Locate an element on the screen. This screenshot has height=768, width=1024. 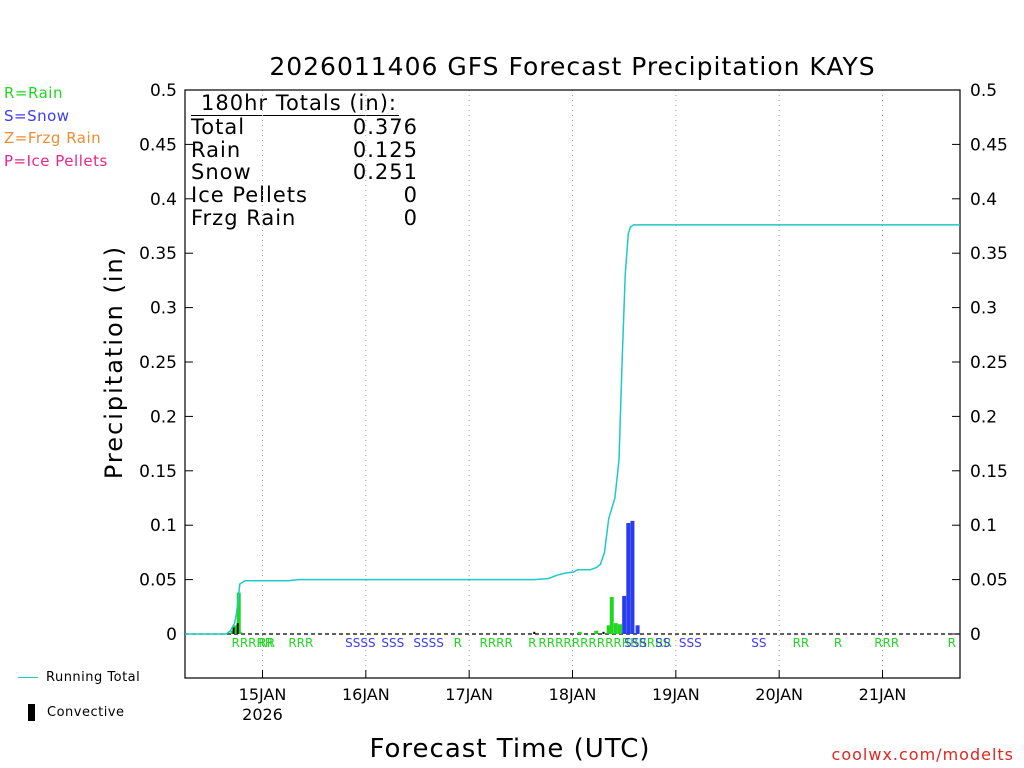
x-tick-sublabel: 2026 is located at coordinates (262, 714).